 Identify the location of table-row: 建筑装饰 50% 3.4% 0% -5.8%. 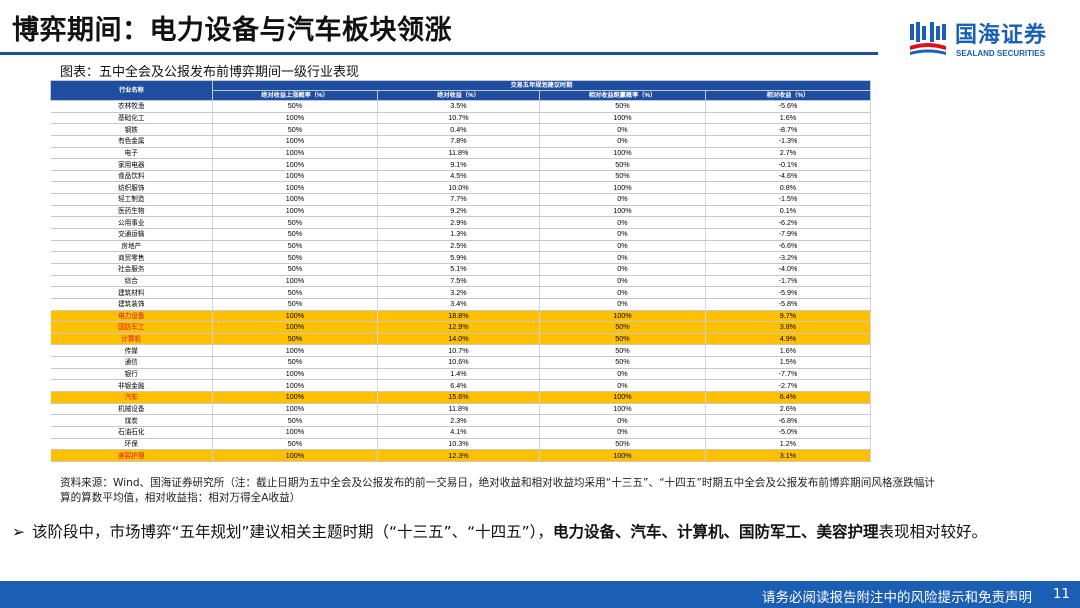
(460, 304).